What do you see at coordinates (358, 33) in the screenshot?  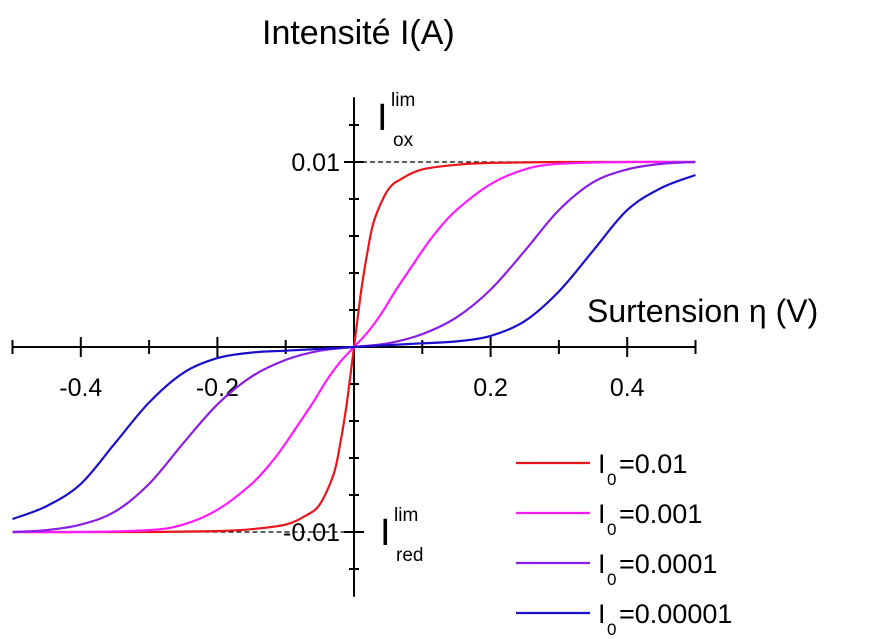 I see `chart-title: Intensité I(A)` at bounding box center [358, 33].